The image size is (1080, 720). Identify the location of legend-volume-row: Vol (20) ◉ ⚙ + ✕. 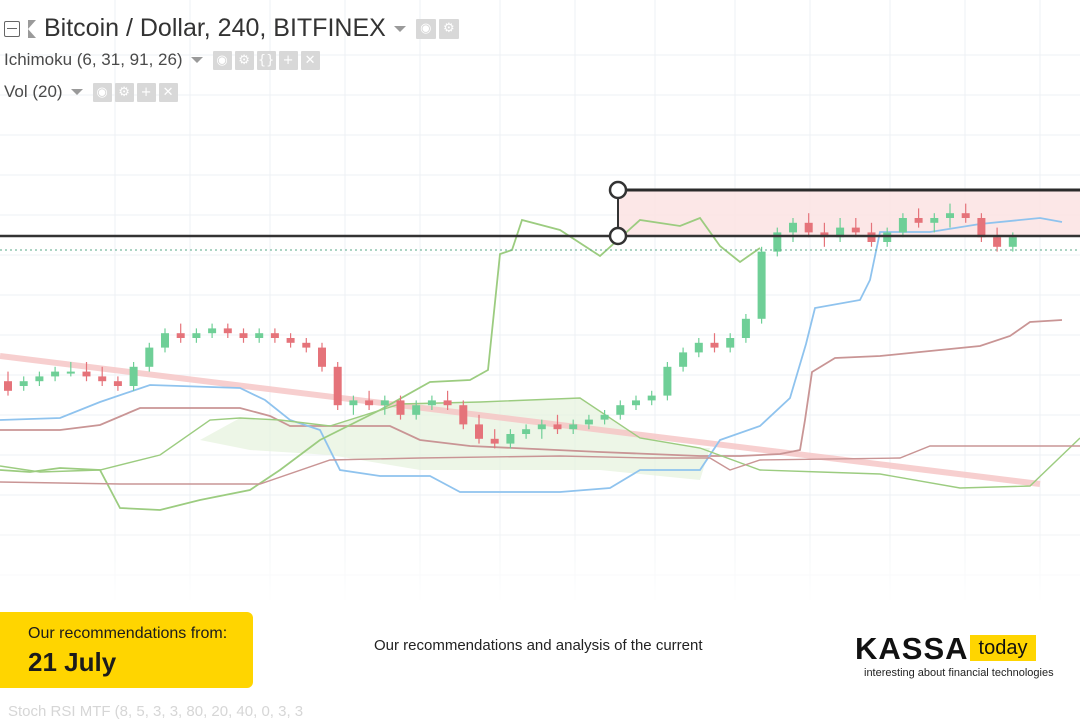
(92, 92).